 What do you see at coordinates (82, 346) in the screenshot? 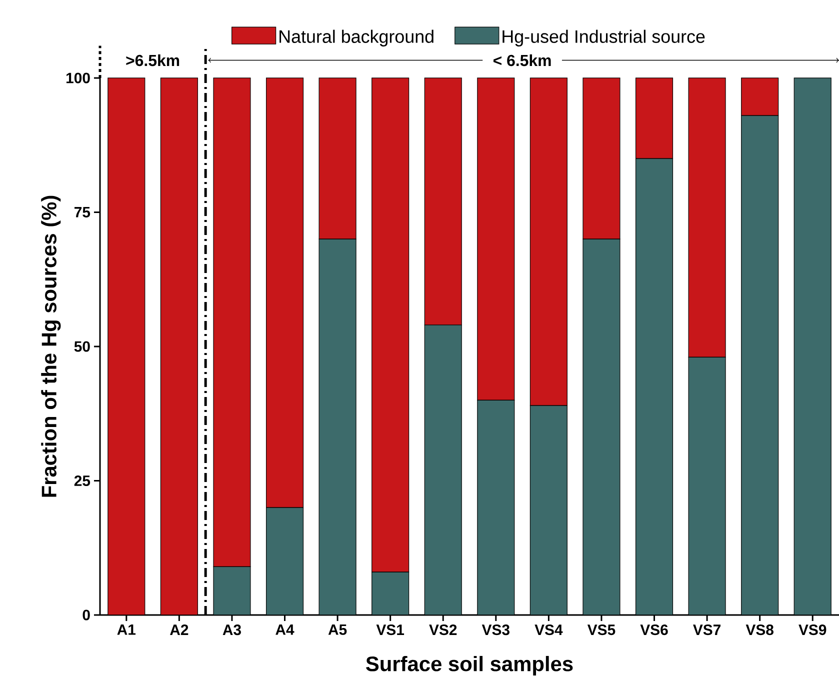
I see `y-tick-label: 50` at bounding box center [82, 346].